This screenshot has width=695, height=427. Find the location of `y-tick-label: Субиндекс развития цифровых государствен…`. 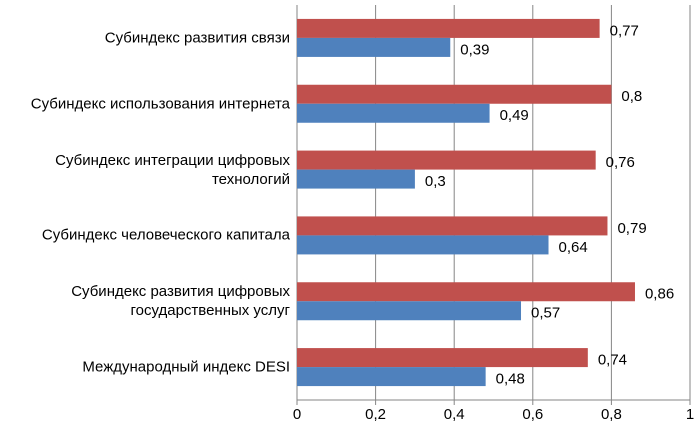

y-tick-label: Субиндекс развития цифровых государствен… is located at coordinates (180, 301).